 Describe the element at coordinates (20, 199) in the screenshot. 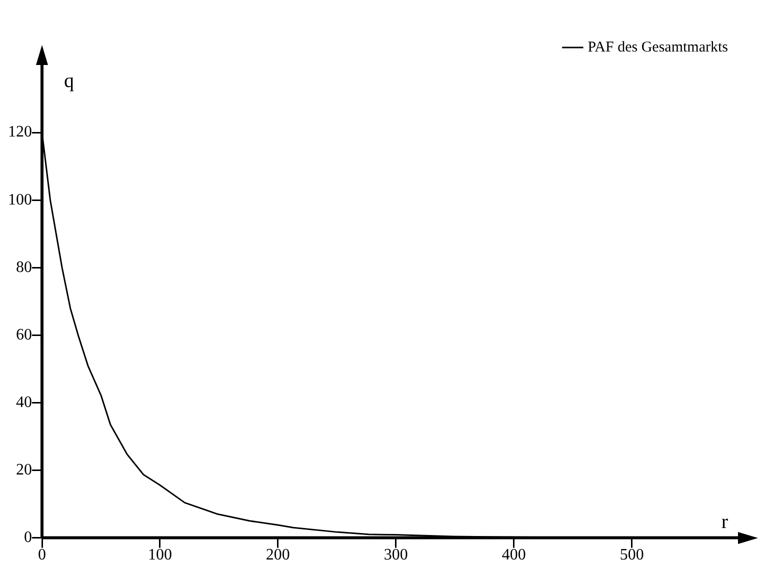

I see `y-tick-label: 100` at that location.